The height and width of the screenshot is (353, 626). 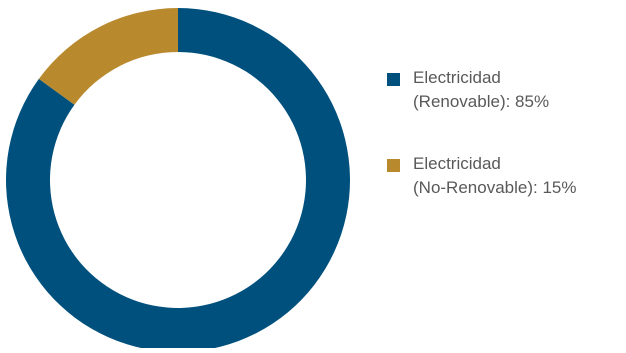 I want to click on legend-label-renewable-line2: (Renovable): 85%, so click(x=481, y=101).